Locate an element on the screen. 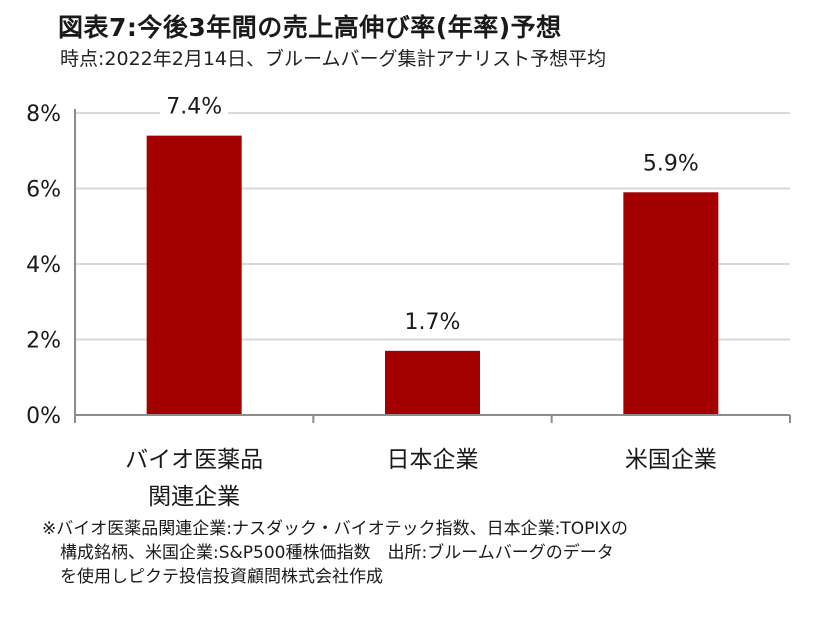 The width and height of the screenshot is (835, 620). y-tick-label-2: 2% is located at coordinates (43, 341).